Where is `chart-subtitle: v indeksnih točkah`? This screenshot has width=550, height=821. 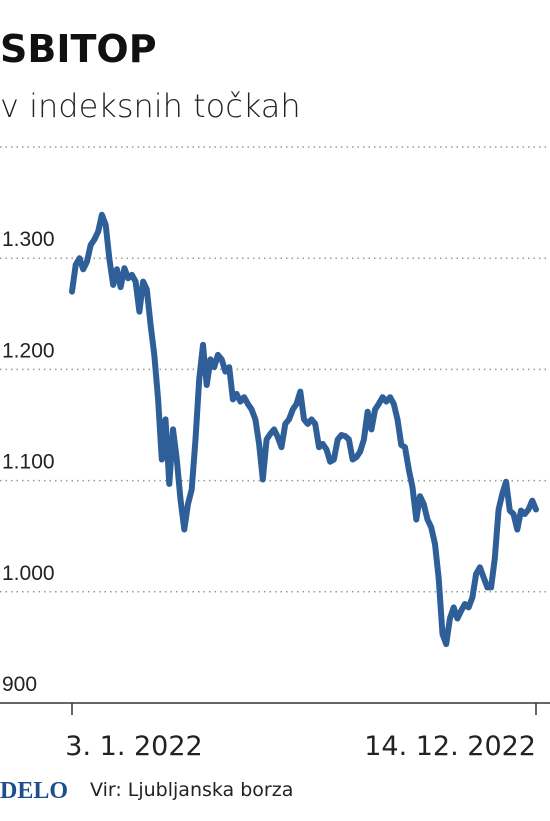 chart-subtitle: v indeksnih točkah is located at coordinates (150, 106).